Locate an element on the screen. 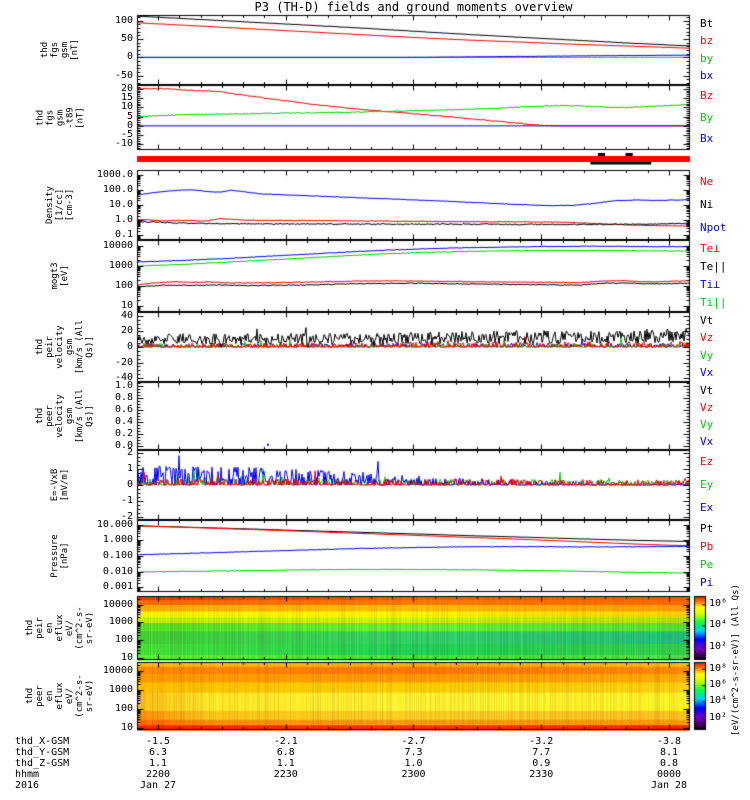 This screenshot has width=750, height=800. colorbar-tick: 10⁸ is located at coordinates (718, 668).